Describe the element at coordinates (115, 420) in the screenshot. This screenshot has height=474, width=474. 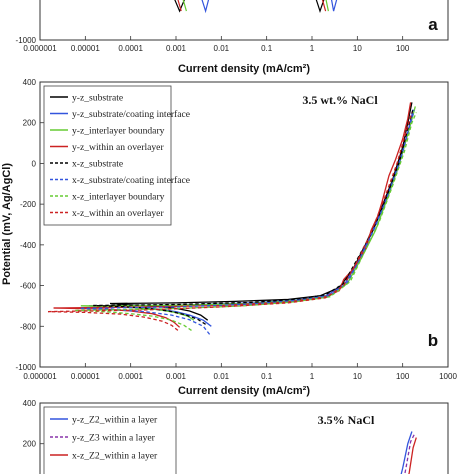
I see `legend-label-y-z-z2-within-a-layer: y-z_Z2_within a layer` at that location.